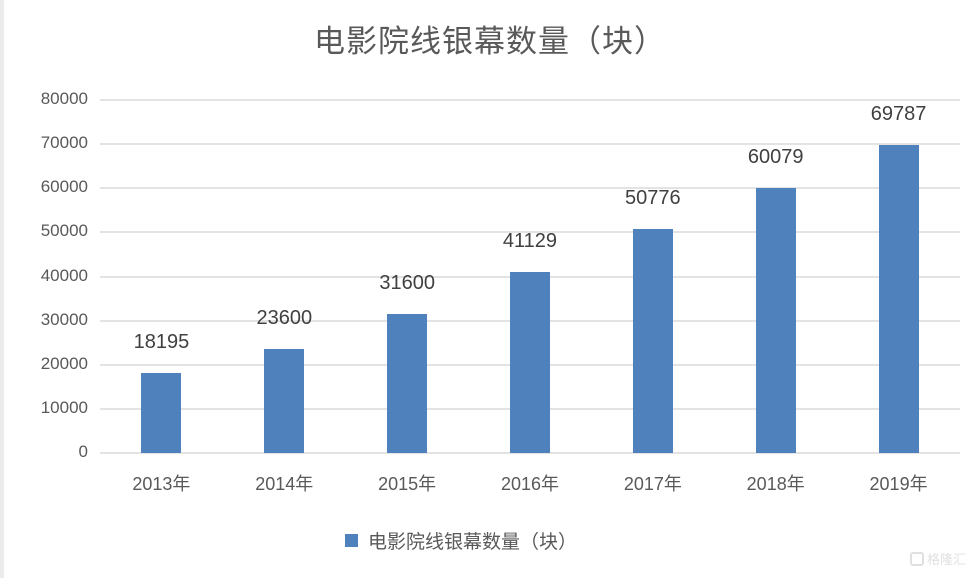 The image size is (980, 578). I want to click on legend-label: 电影院线银幕数量（块）, so click(473, 542).